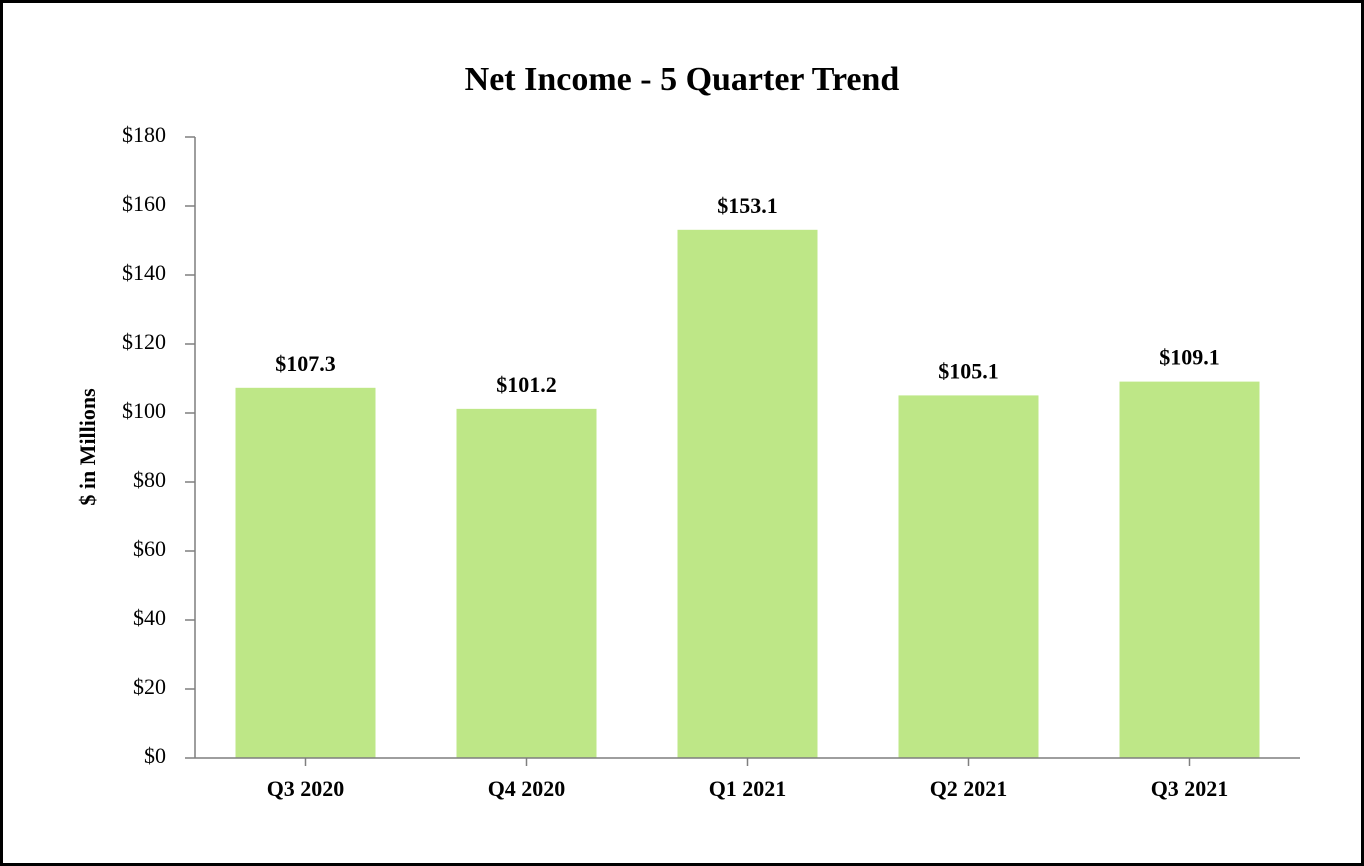  What do you see at coordinates (526, 384) in the screenshot?
I see `value-label: $101.2` at bounding box center [526, 384].